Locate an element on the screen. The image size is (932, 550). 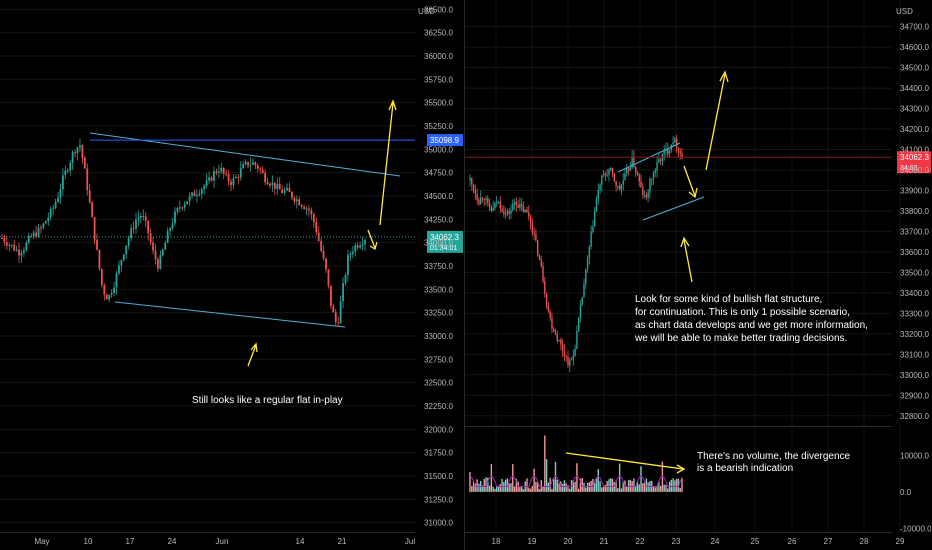
current-price-countdown: 34:03 is located at coordinates (909, 168).